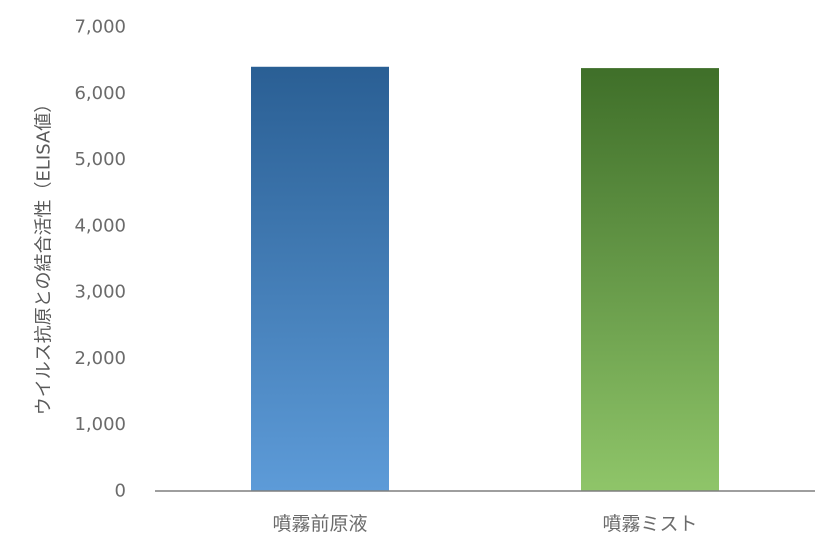 This screenshot has width=819, height=538. I want to click on y-tick-label: 7,000, so click(100, 27).